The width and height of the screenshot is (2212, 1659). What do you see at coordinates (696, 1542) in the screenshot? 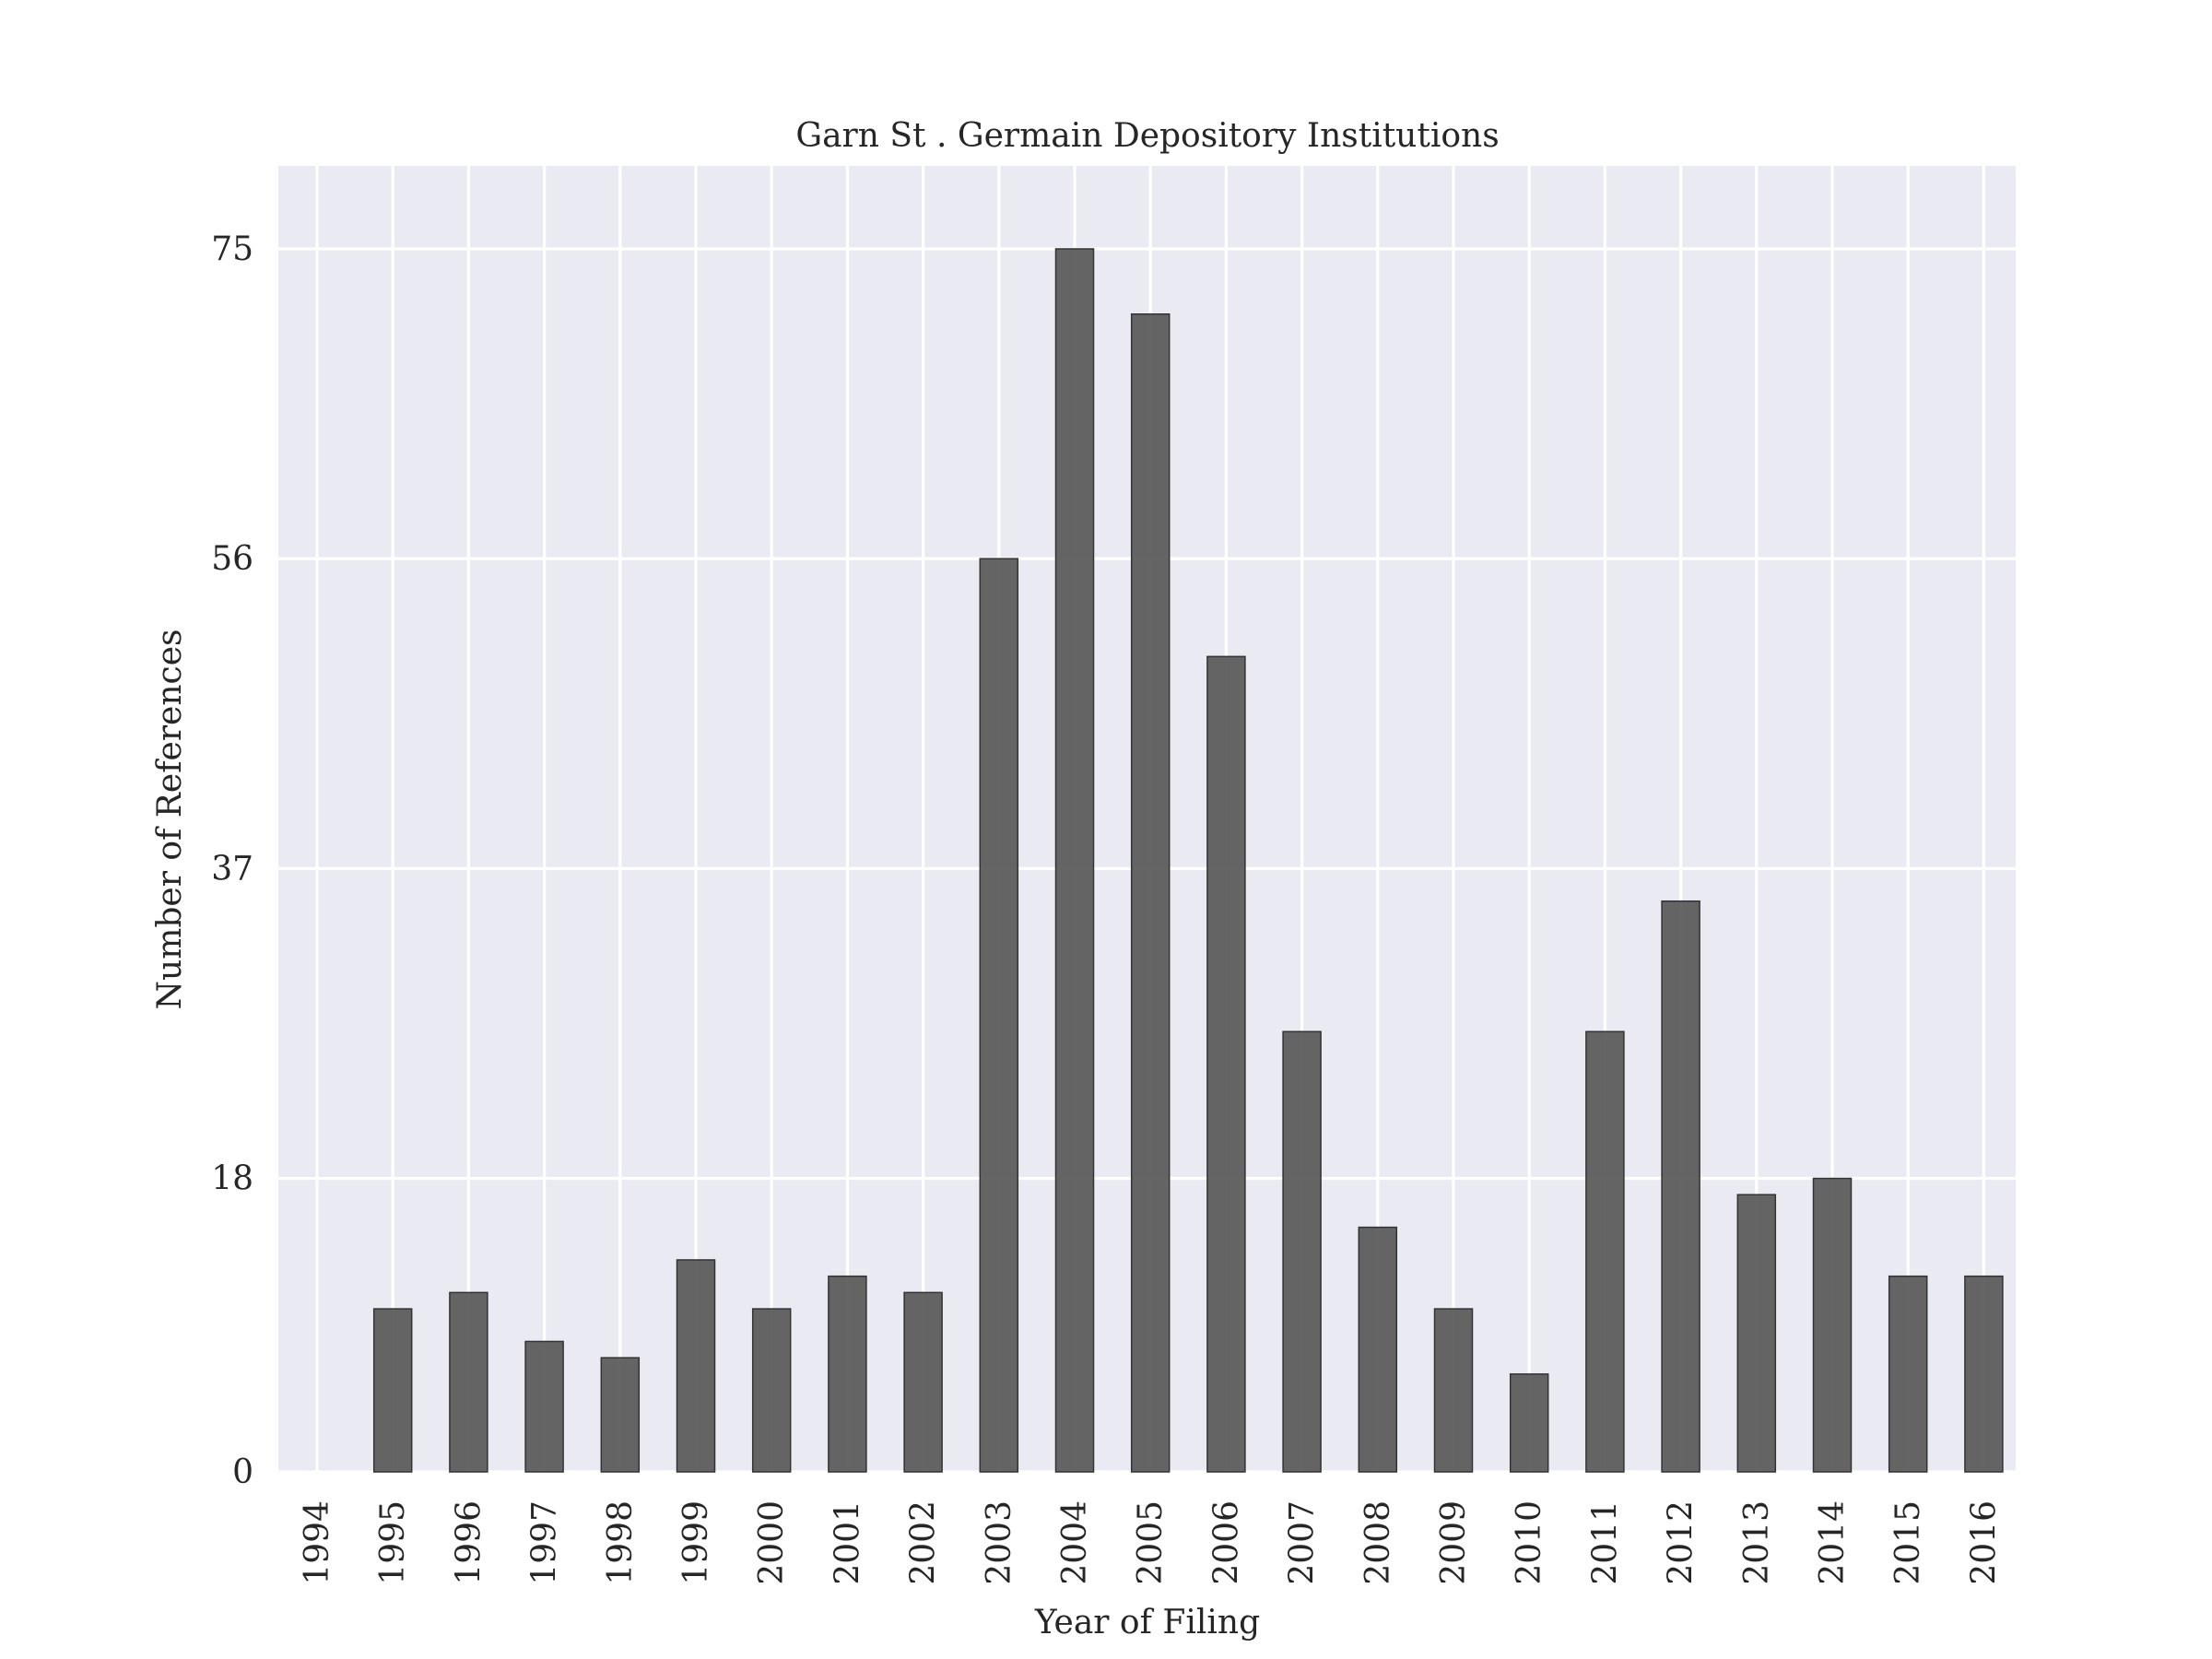
I see `x-tick-label: 1999` at bounding box center [696, 1542].